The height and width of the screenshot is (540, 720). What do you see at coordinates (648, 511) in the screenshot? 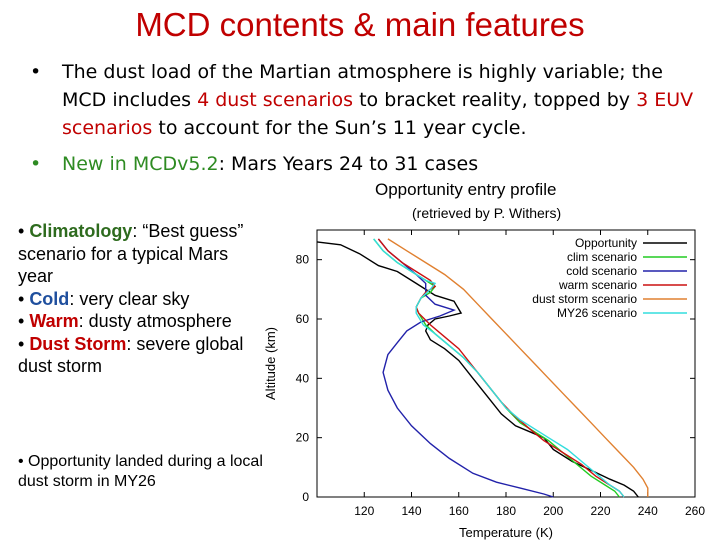
I see `x-tick-label: 240` at bounding box center [648, 511].